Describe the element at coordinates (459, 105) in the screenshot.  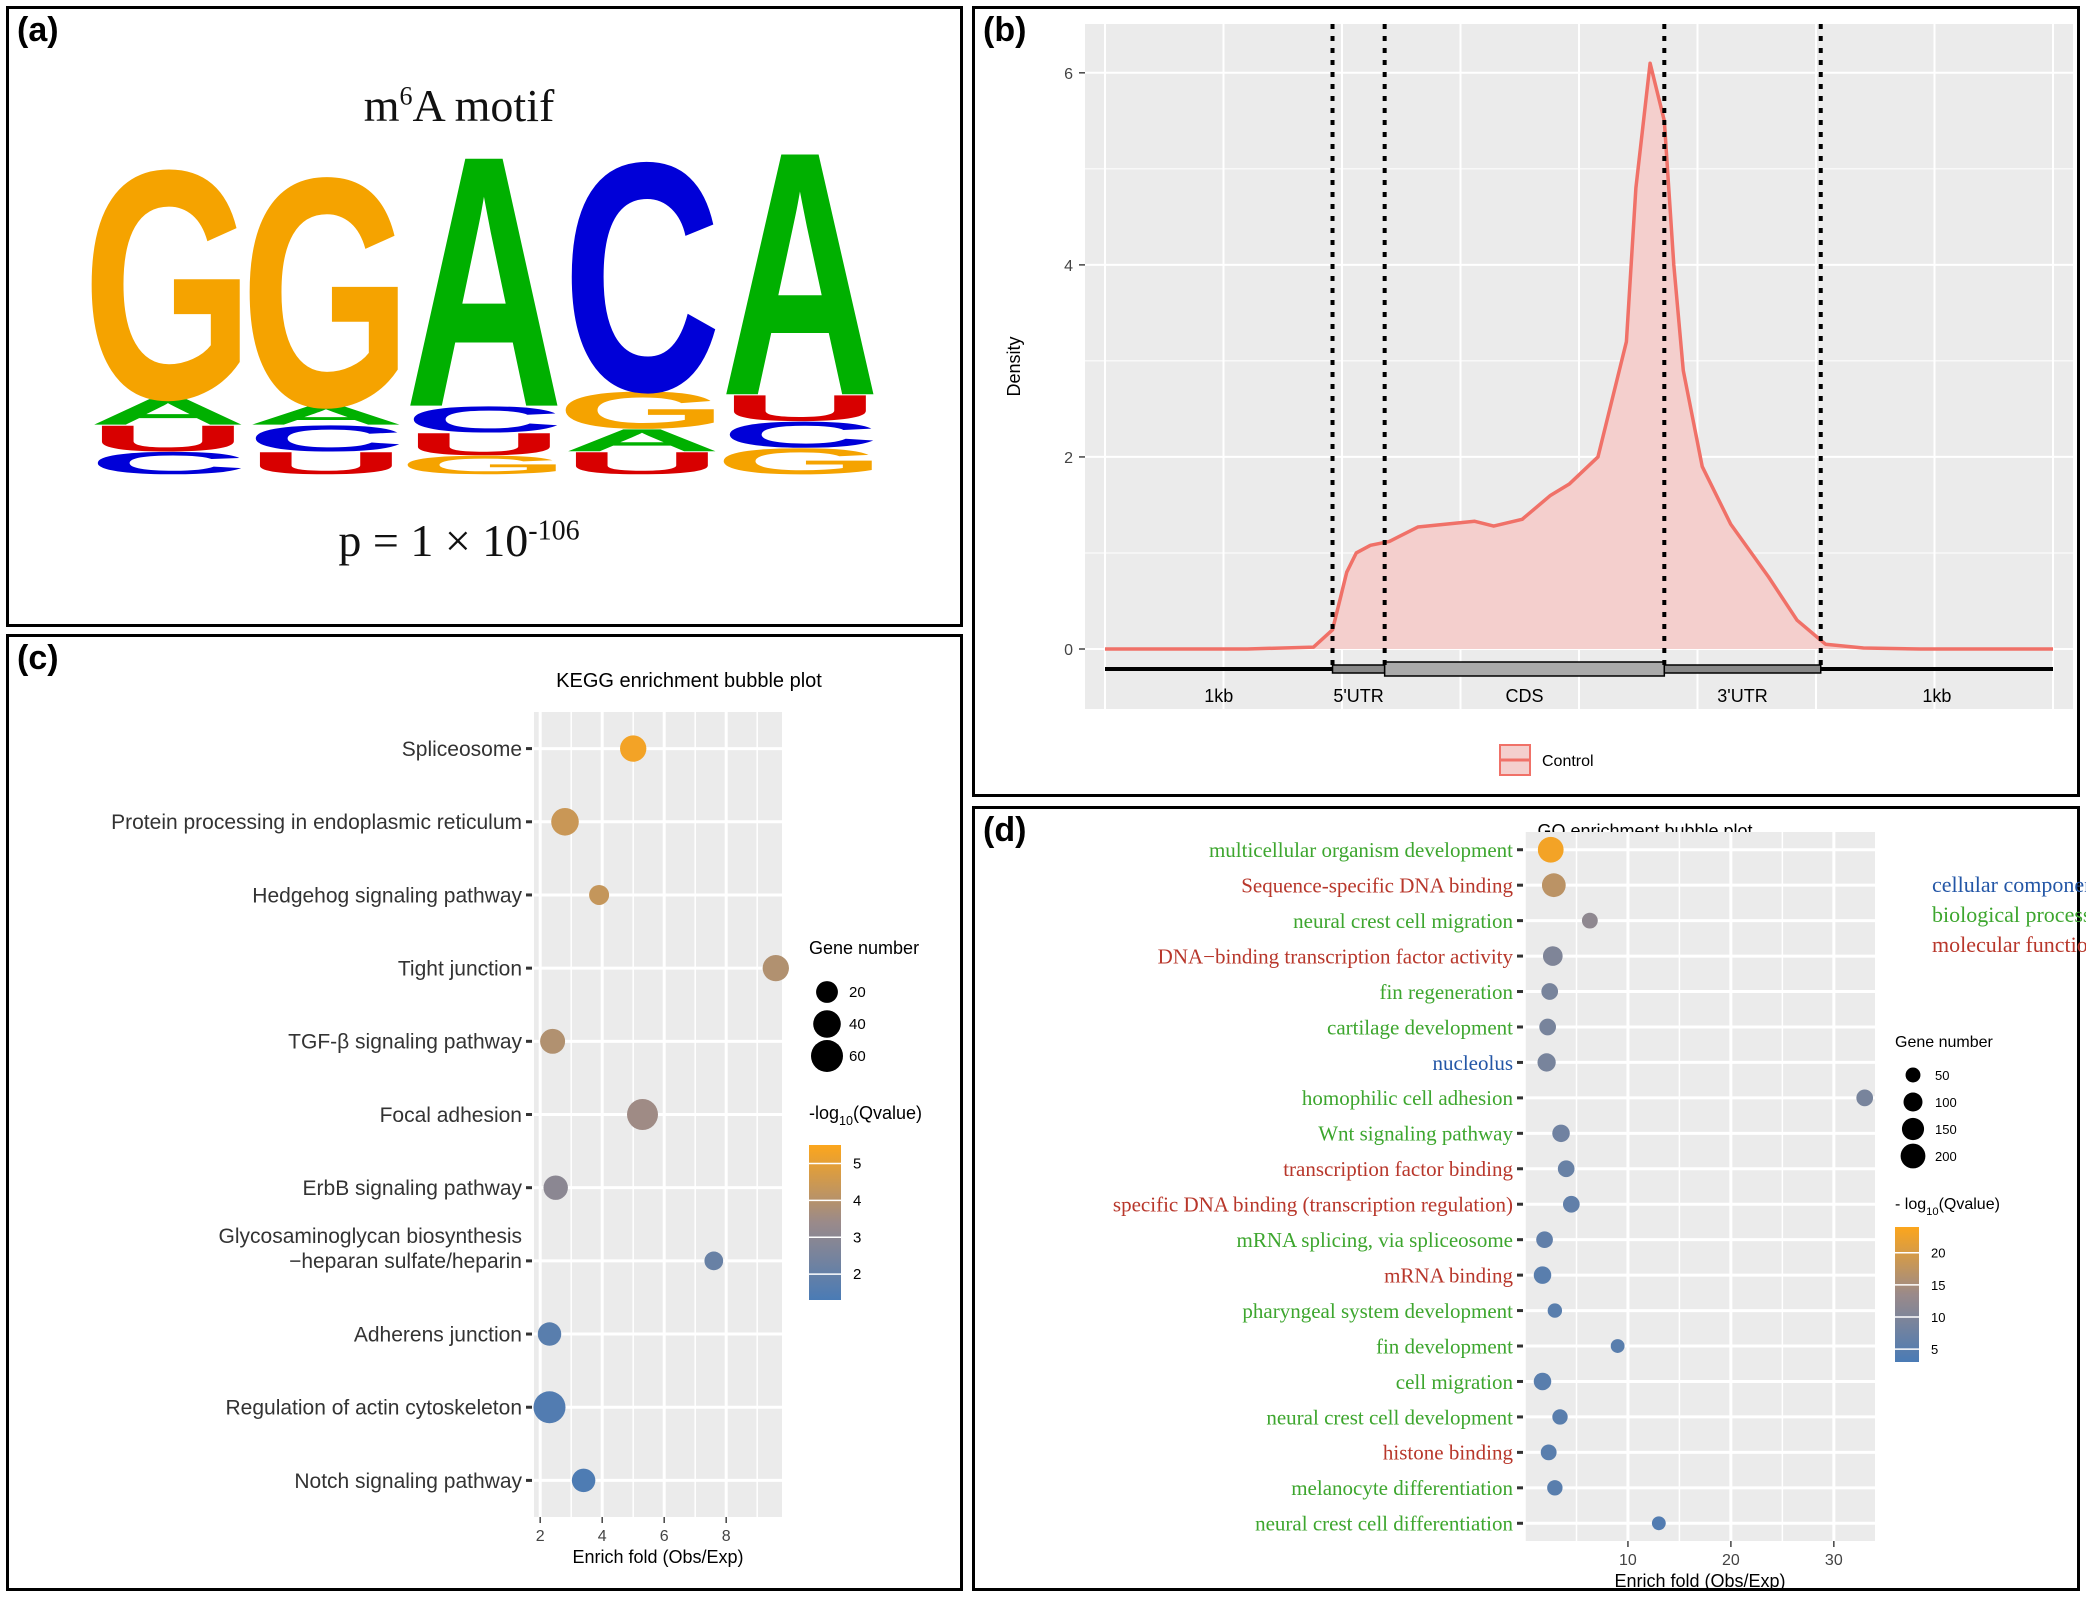
I see `motif-title: m6A motif` at that location.